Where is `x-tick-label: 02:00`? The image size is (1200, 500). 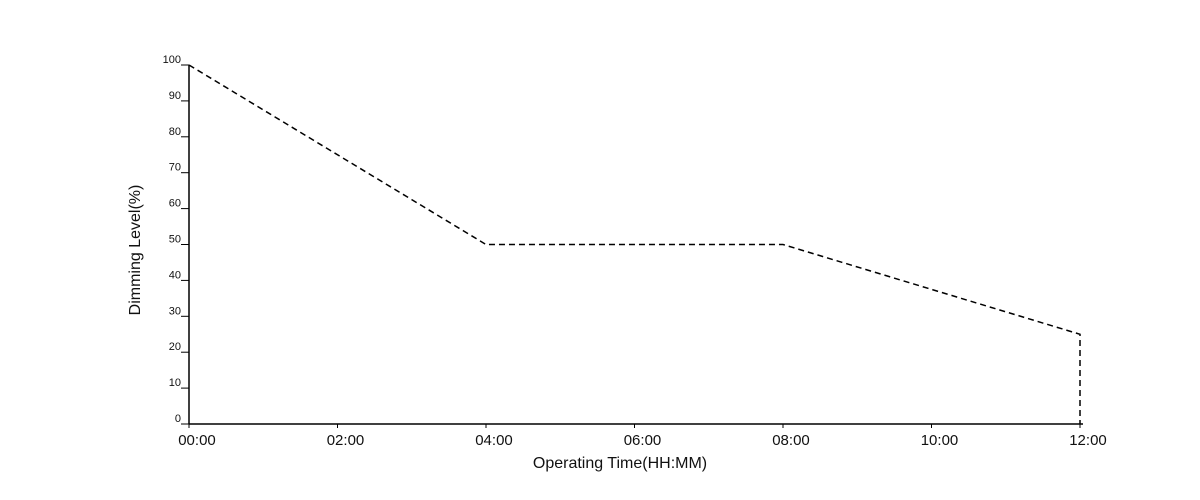
x-tick-label: 02:00 is located at coordinates (346, 440).